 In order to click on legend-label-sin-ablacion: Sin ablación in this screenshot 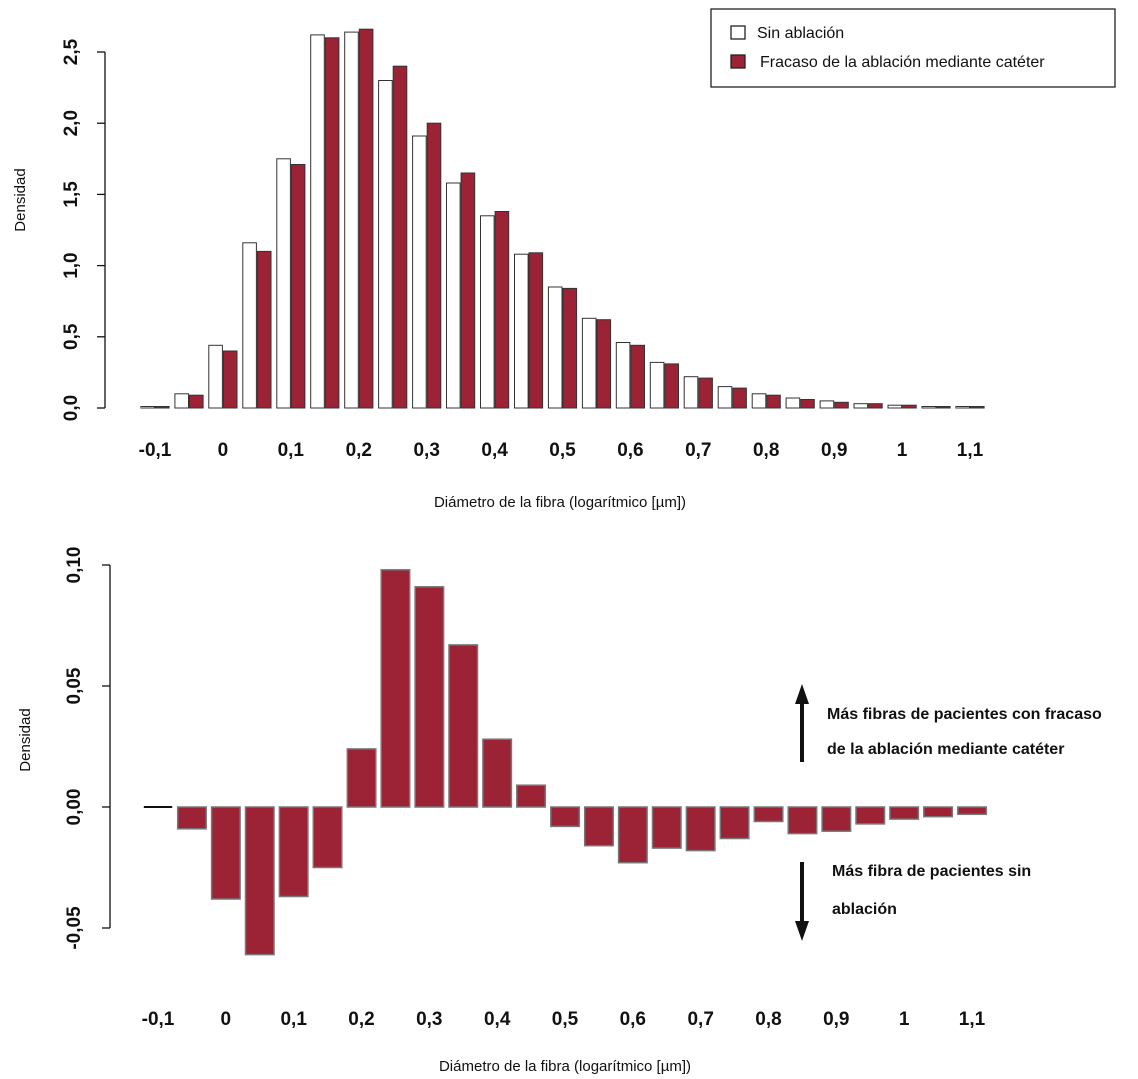, I will do `click(800, 33)`.